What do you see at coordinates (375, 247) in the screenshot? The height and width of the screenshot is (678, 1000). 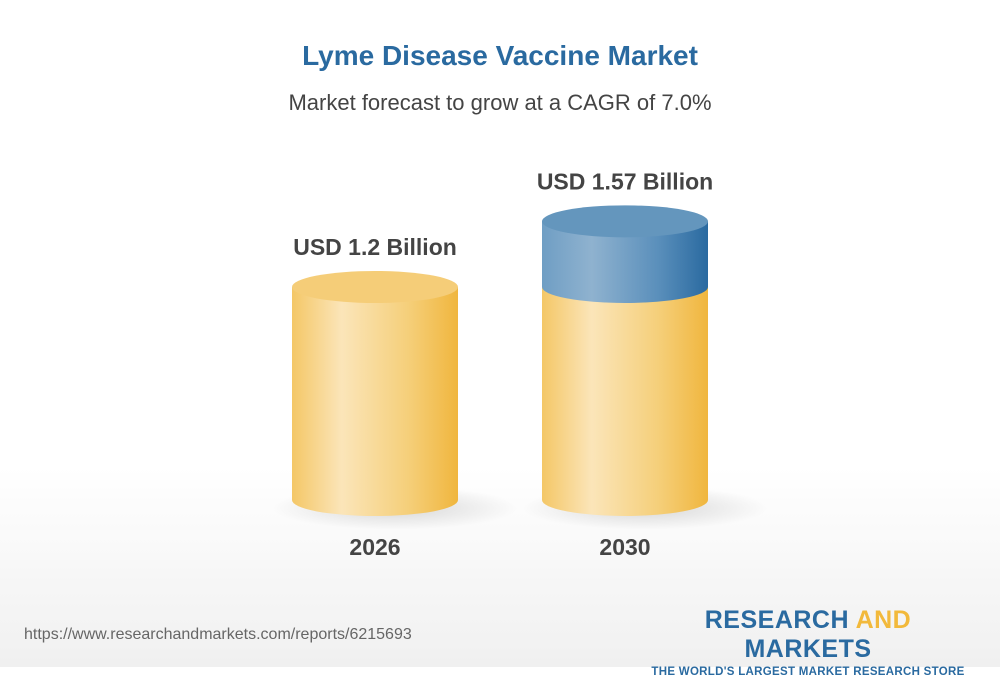 I see `data-label: USD 1.2 Billion` at bounding box center [375, 247].